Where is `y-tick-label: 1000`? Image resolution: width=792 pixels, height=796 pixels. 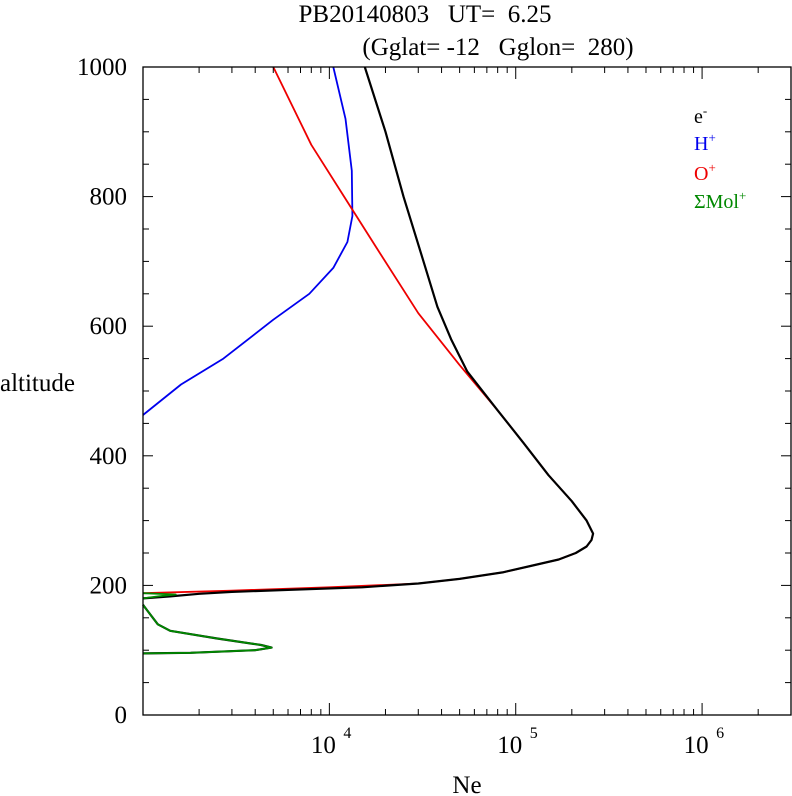
y-tick-label: 1000 is located at coordinates (102, 67).